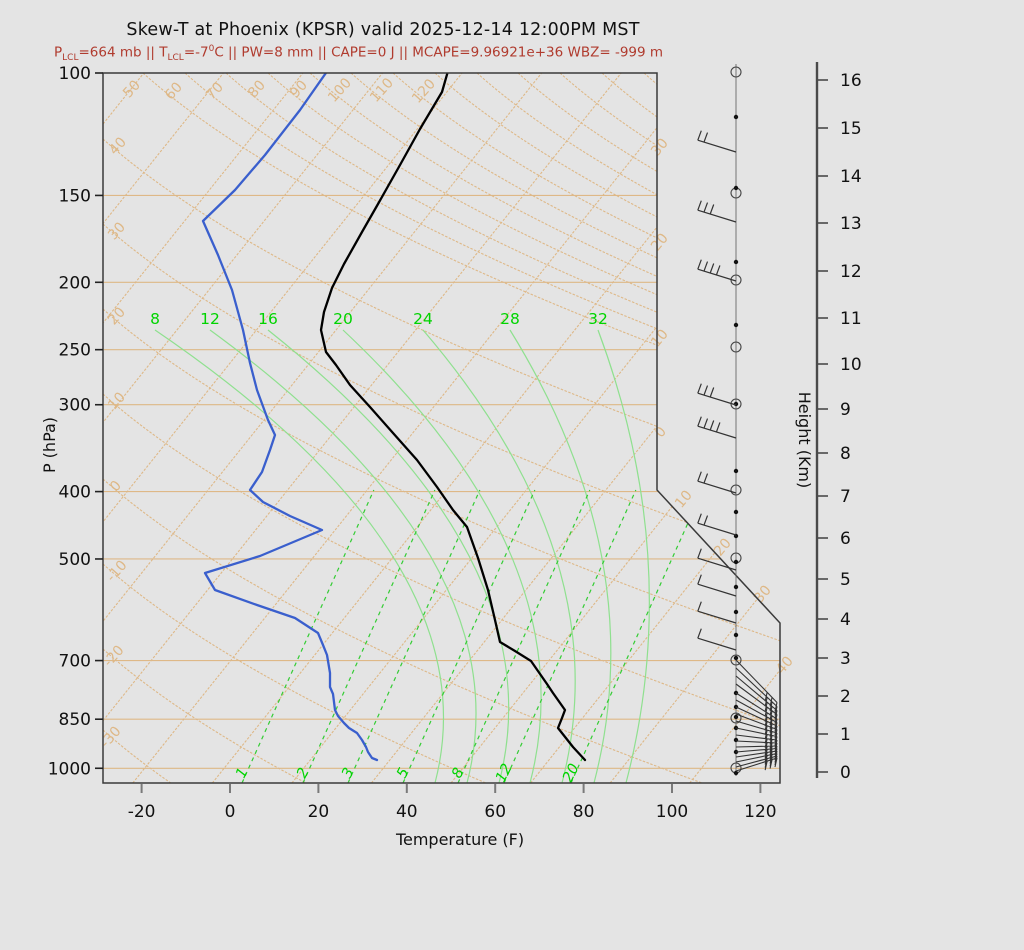 The height and width of the screenshot is (950, 1024). I want to click on wind-level-circle, so click(736, 660).